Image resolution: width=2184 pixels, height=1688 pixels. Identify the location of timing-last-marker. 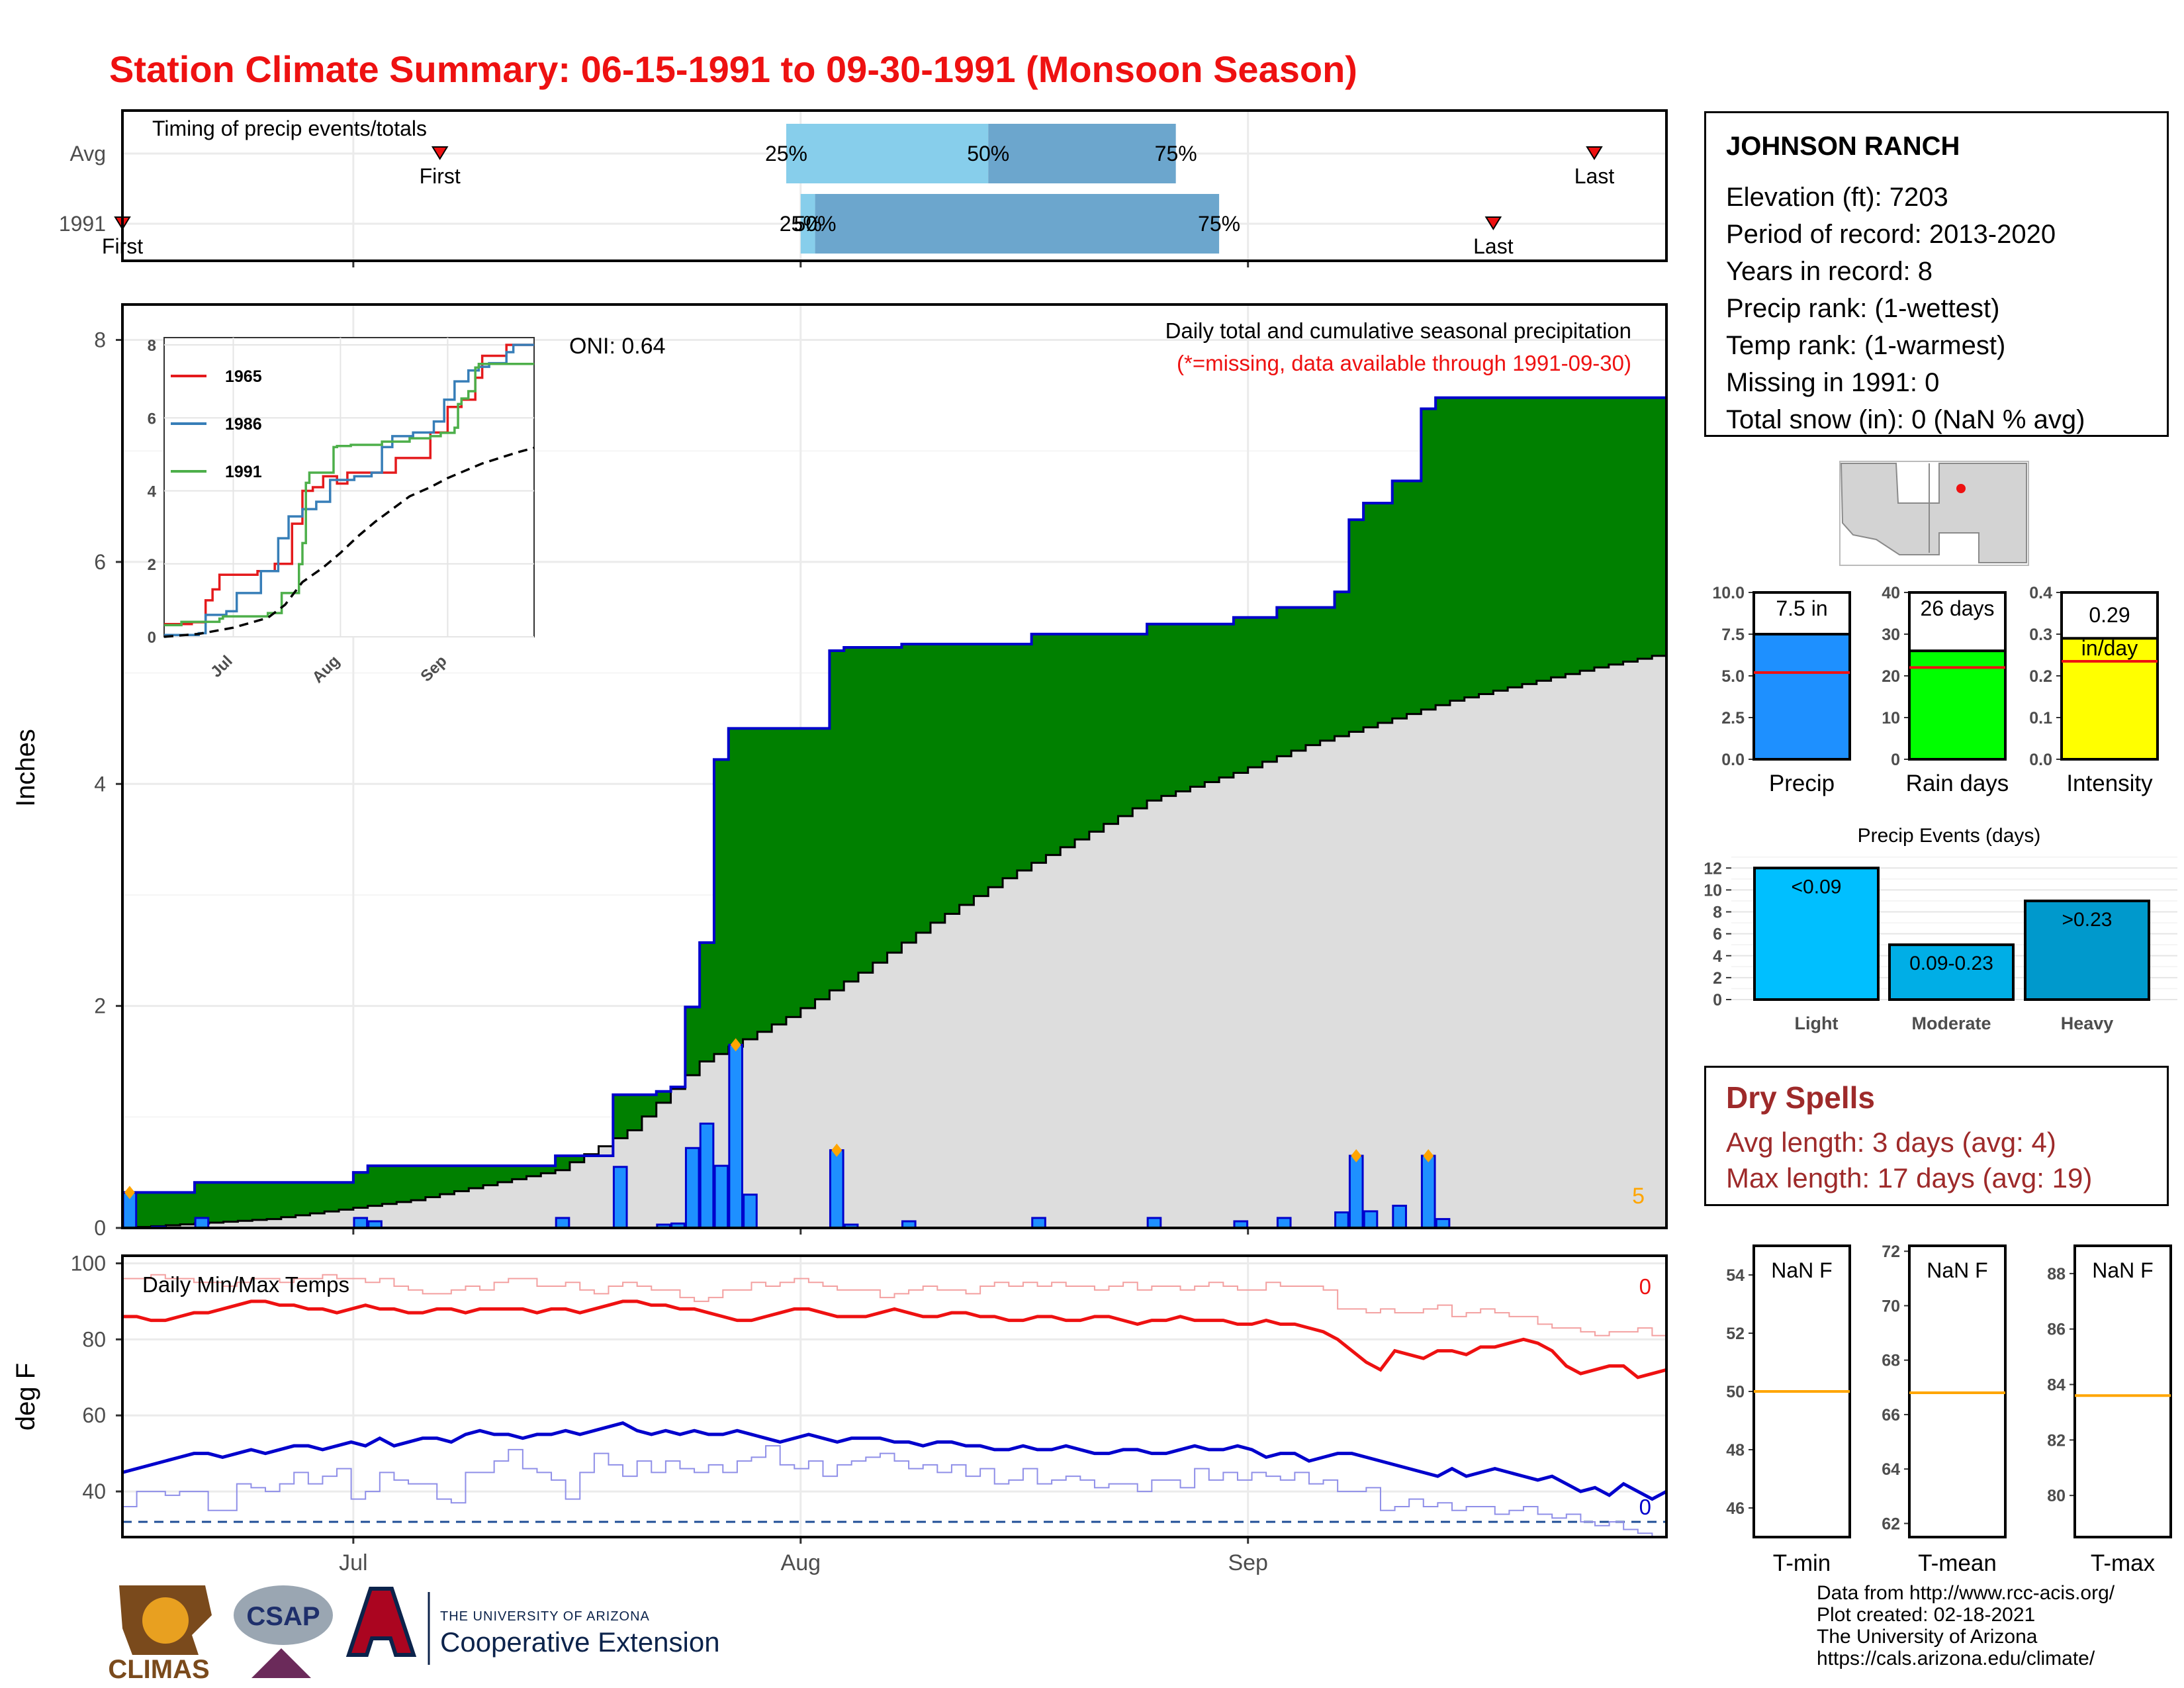
(1493, 223).